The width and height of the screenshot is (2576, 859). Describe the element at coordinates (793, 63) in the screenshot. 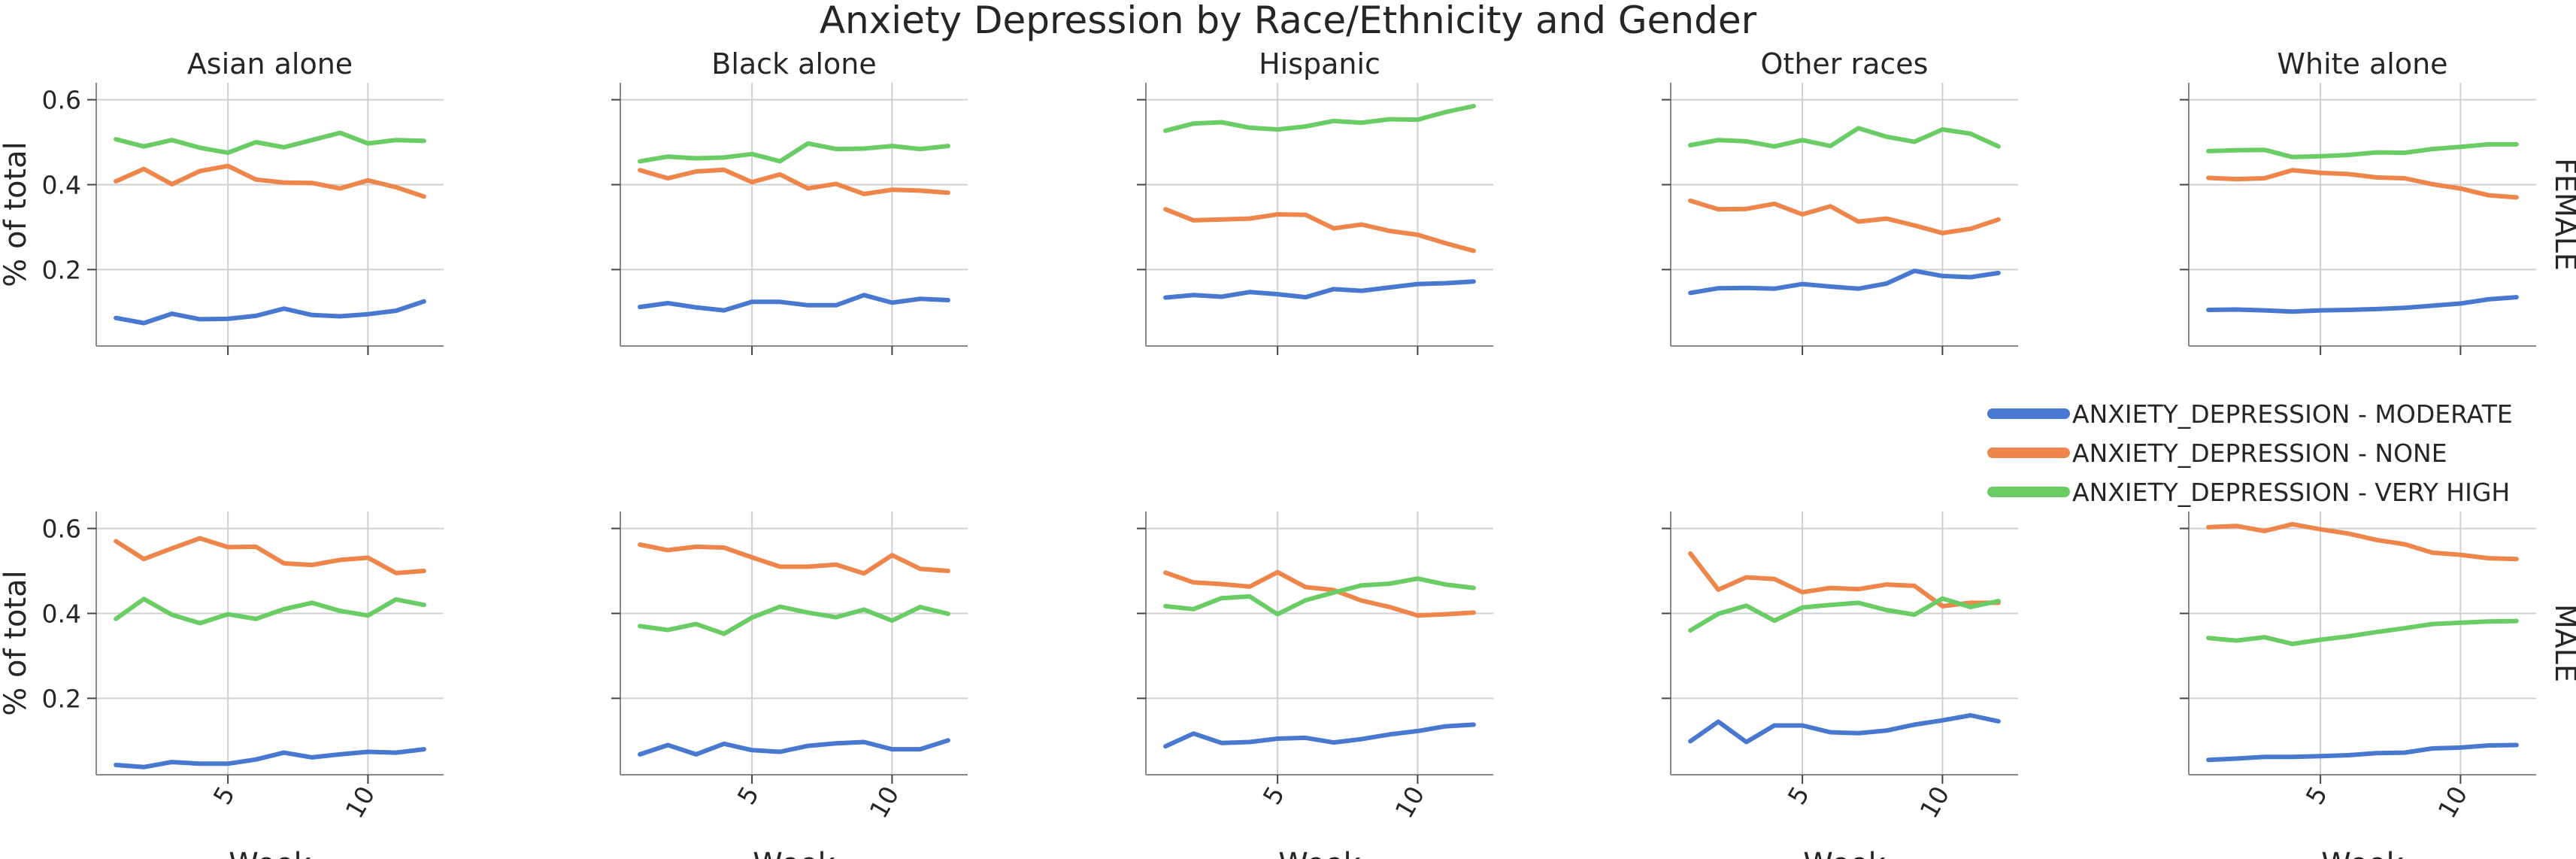

I see `column-header: Black alone` at that location.